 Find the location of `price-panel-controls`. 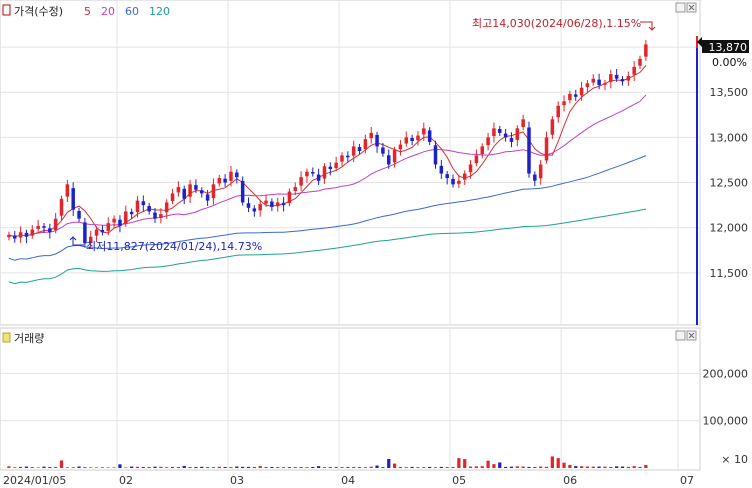

price-panel-controls is located at coordinates (686, 7).